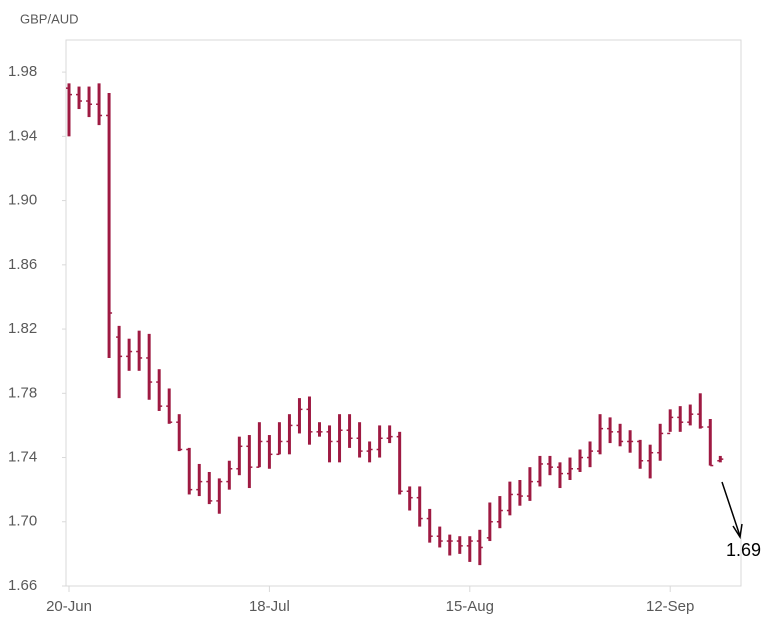 This screenshot has width=781, height=637. Describe the element at coordinates (22, 456) in the screenshot. I see `y-tick-label: 1.74` at that location.